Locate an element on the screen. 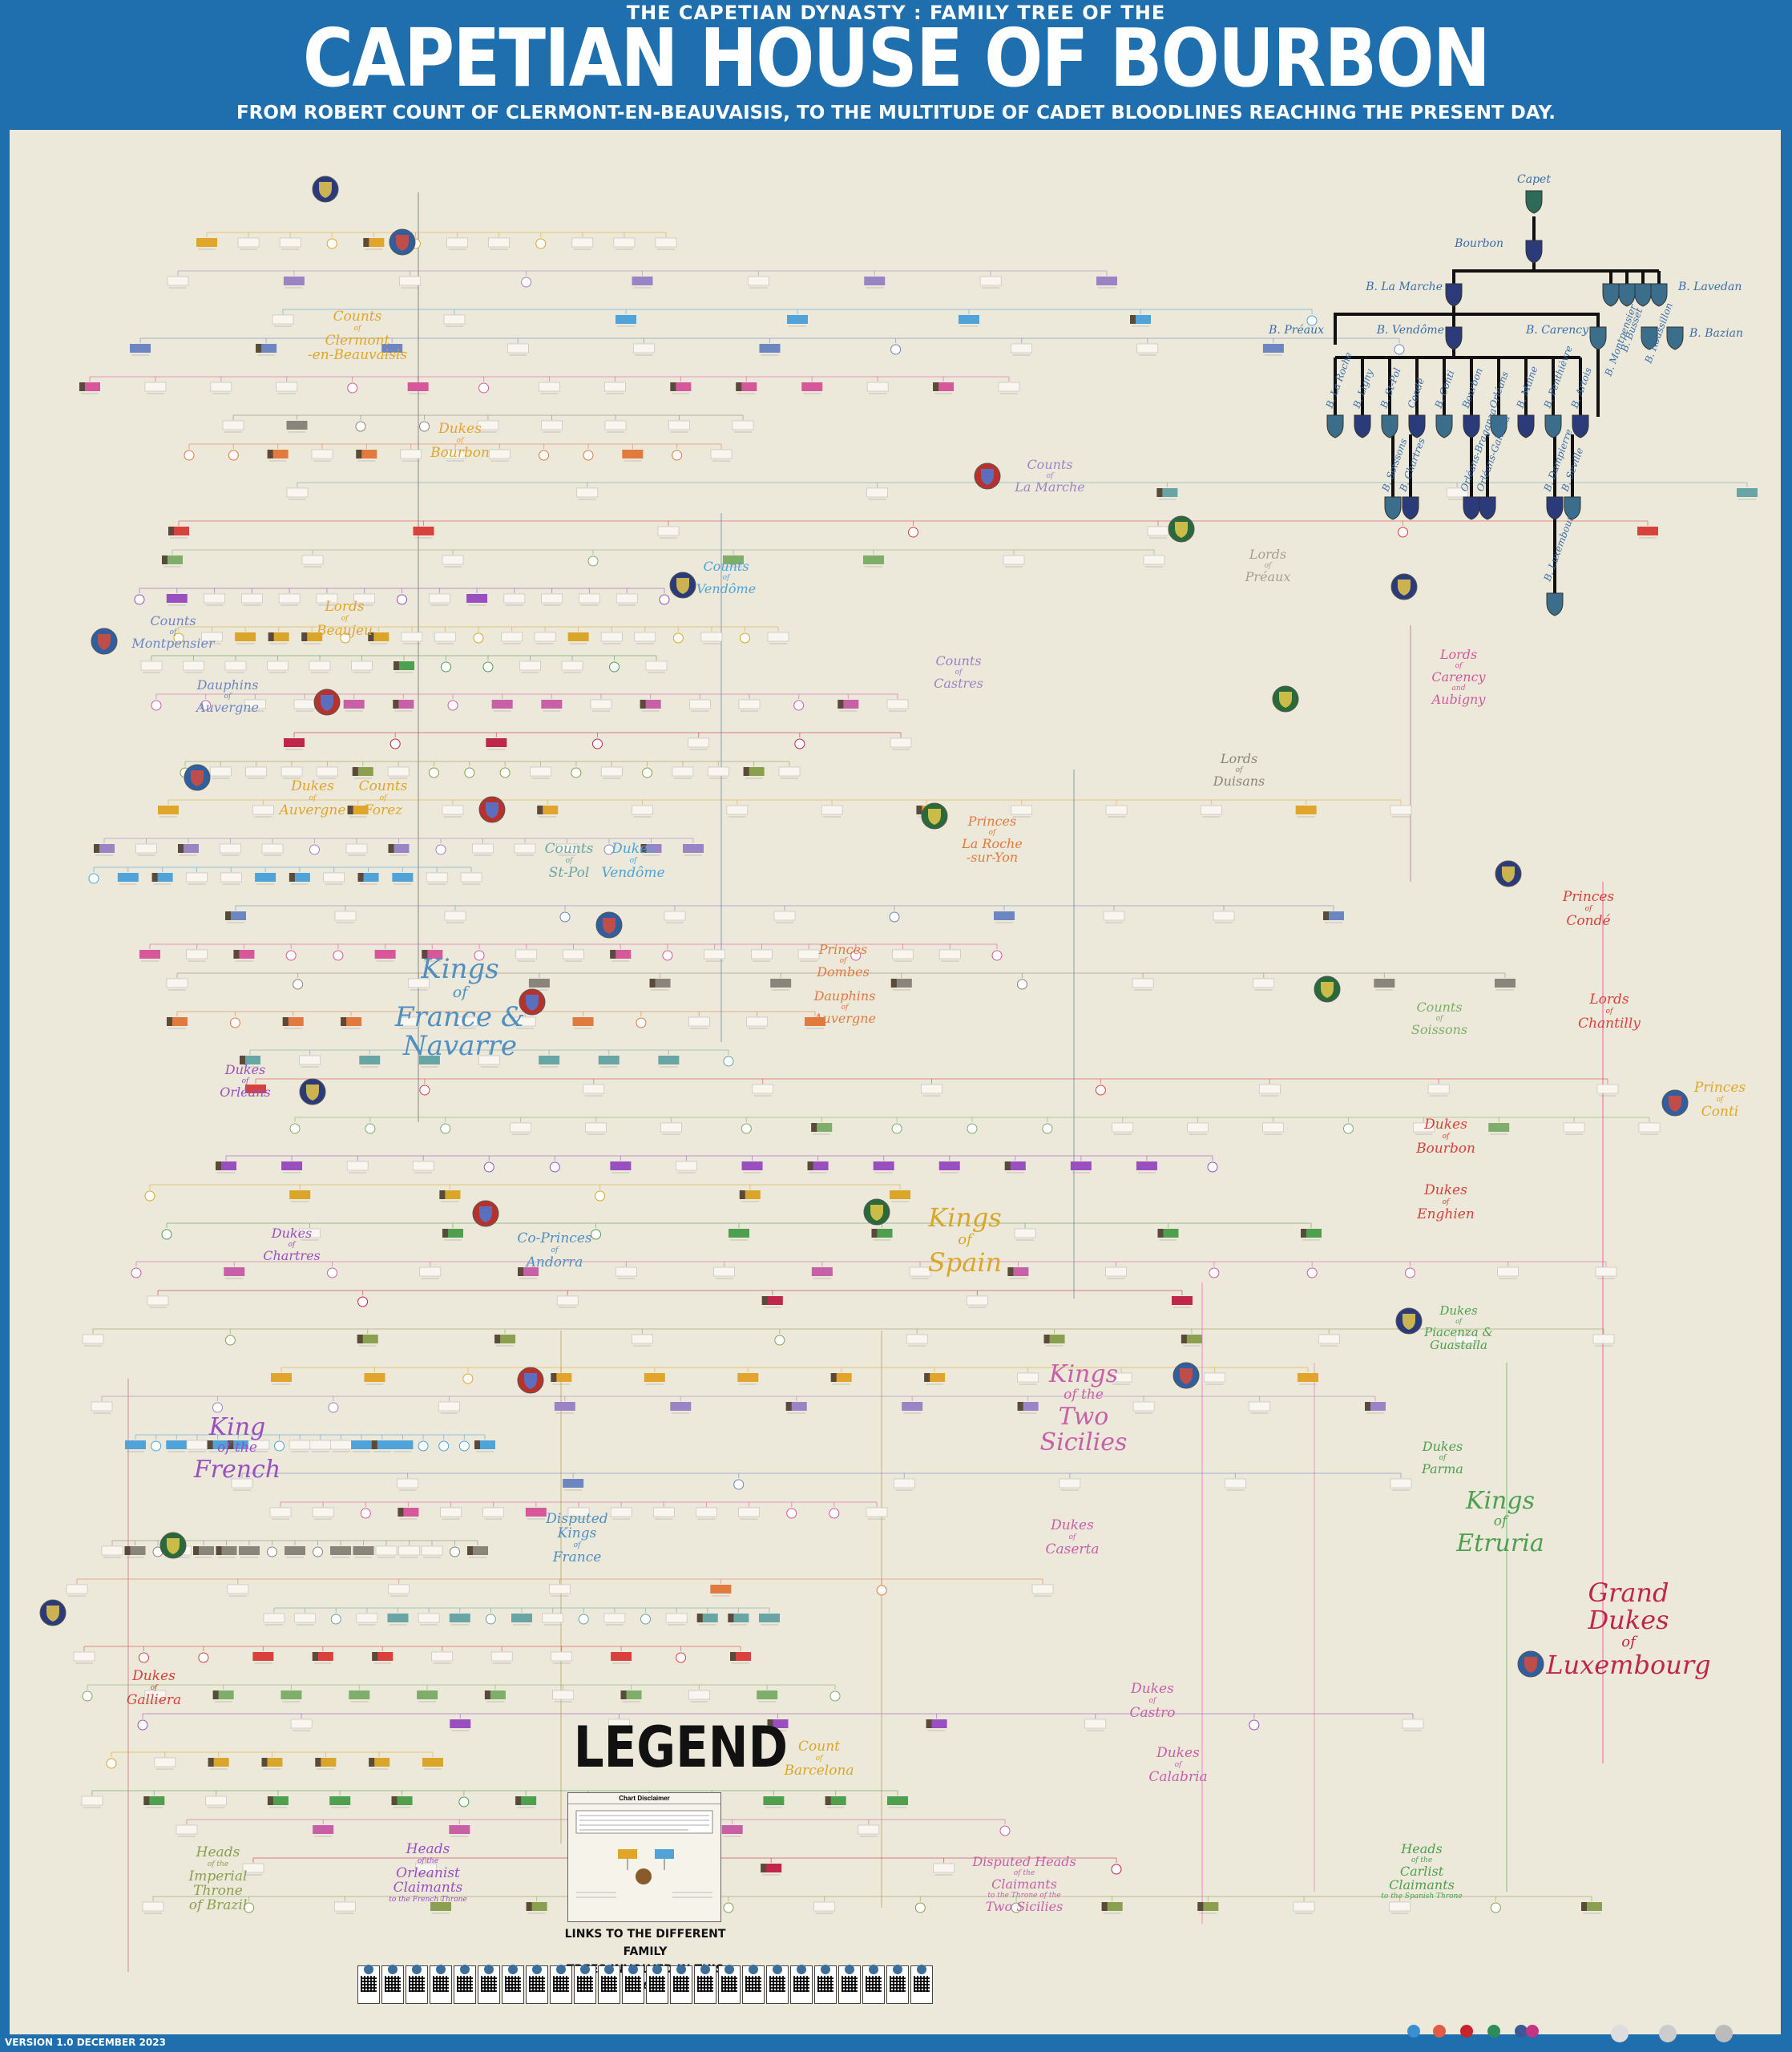 This screenshot has width=1792, height=2052. deviantart-icon is located at coordinates (1494, 2031).